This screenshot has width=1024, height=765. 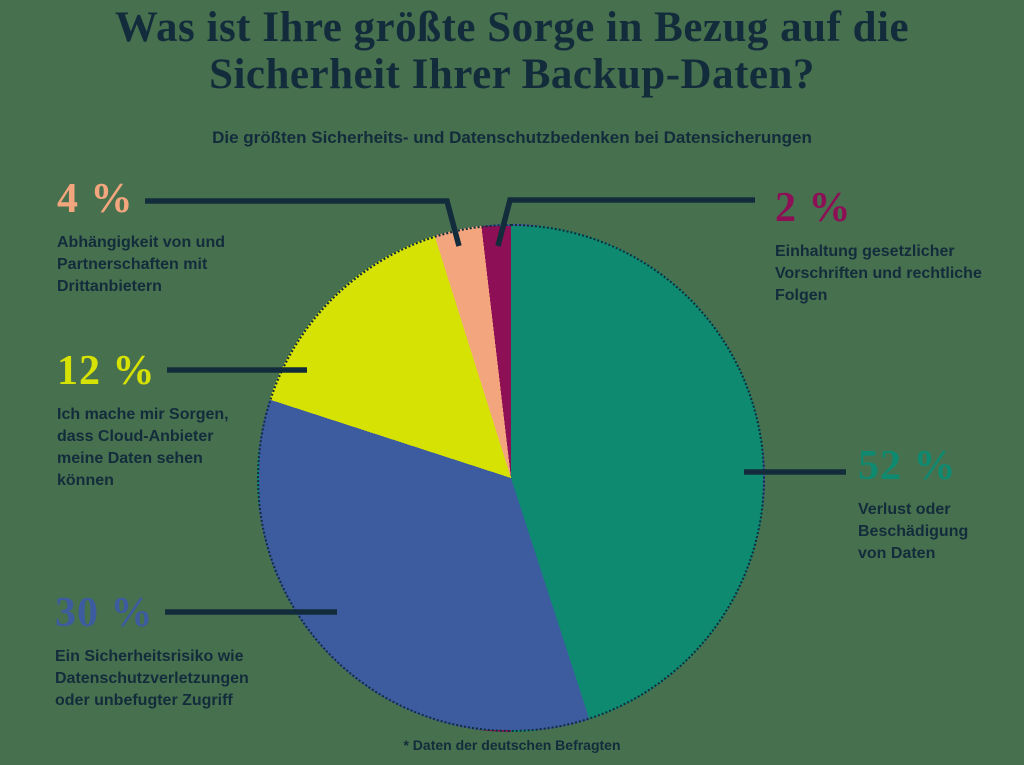 I want to click on footnote: * Daten der deutschen Befragten, so click(x=512, y=745).